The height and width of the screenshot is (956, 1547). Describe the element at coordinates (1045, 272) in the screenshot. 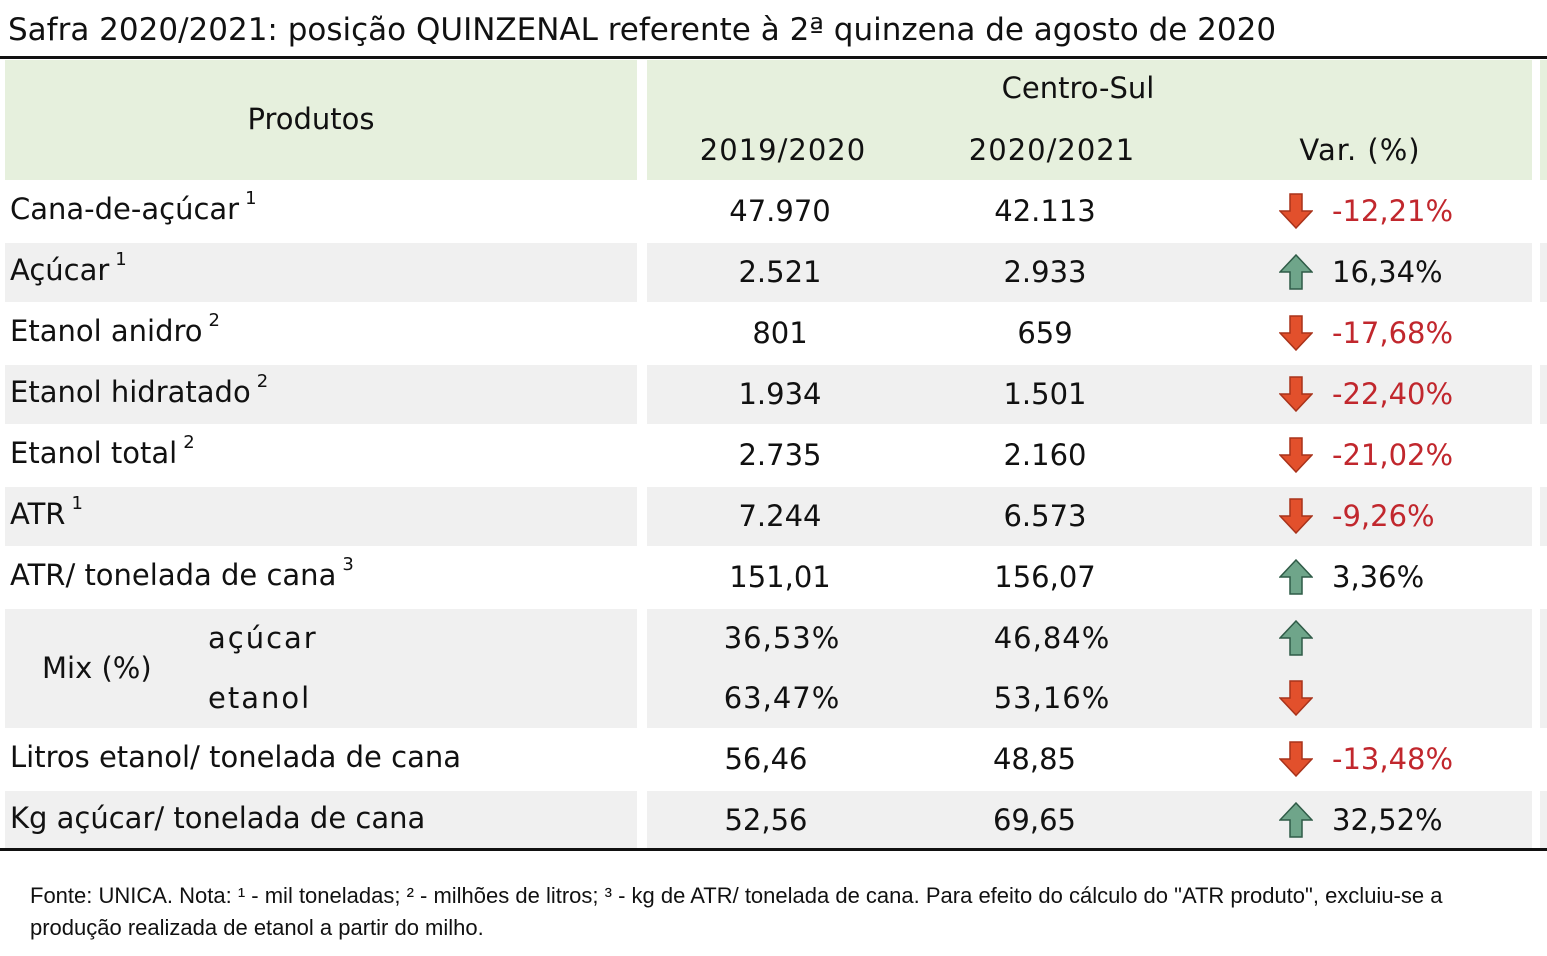

I see `value: 2.933` at that location.